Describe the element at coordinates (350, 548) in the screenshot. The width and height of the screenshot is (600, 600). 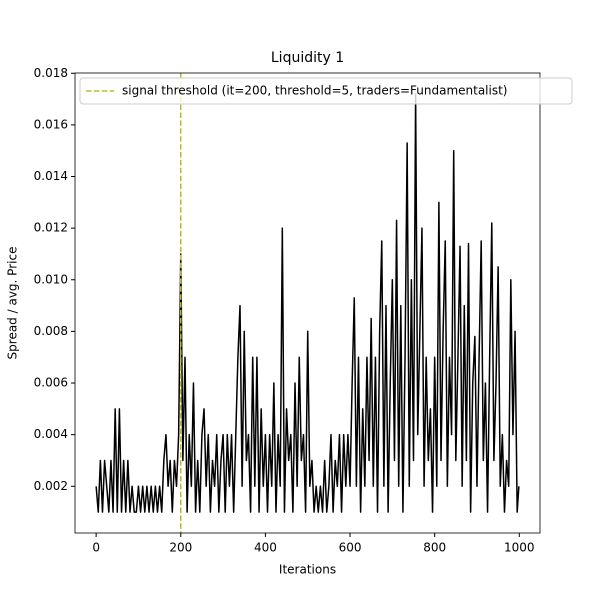
I see `x-tick-label: 600` at that location.